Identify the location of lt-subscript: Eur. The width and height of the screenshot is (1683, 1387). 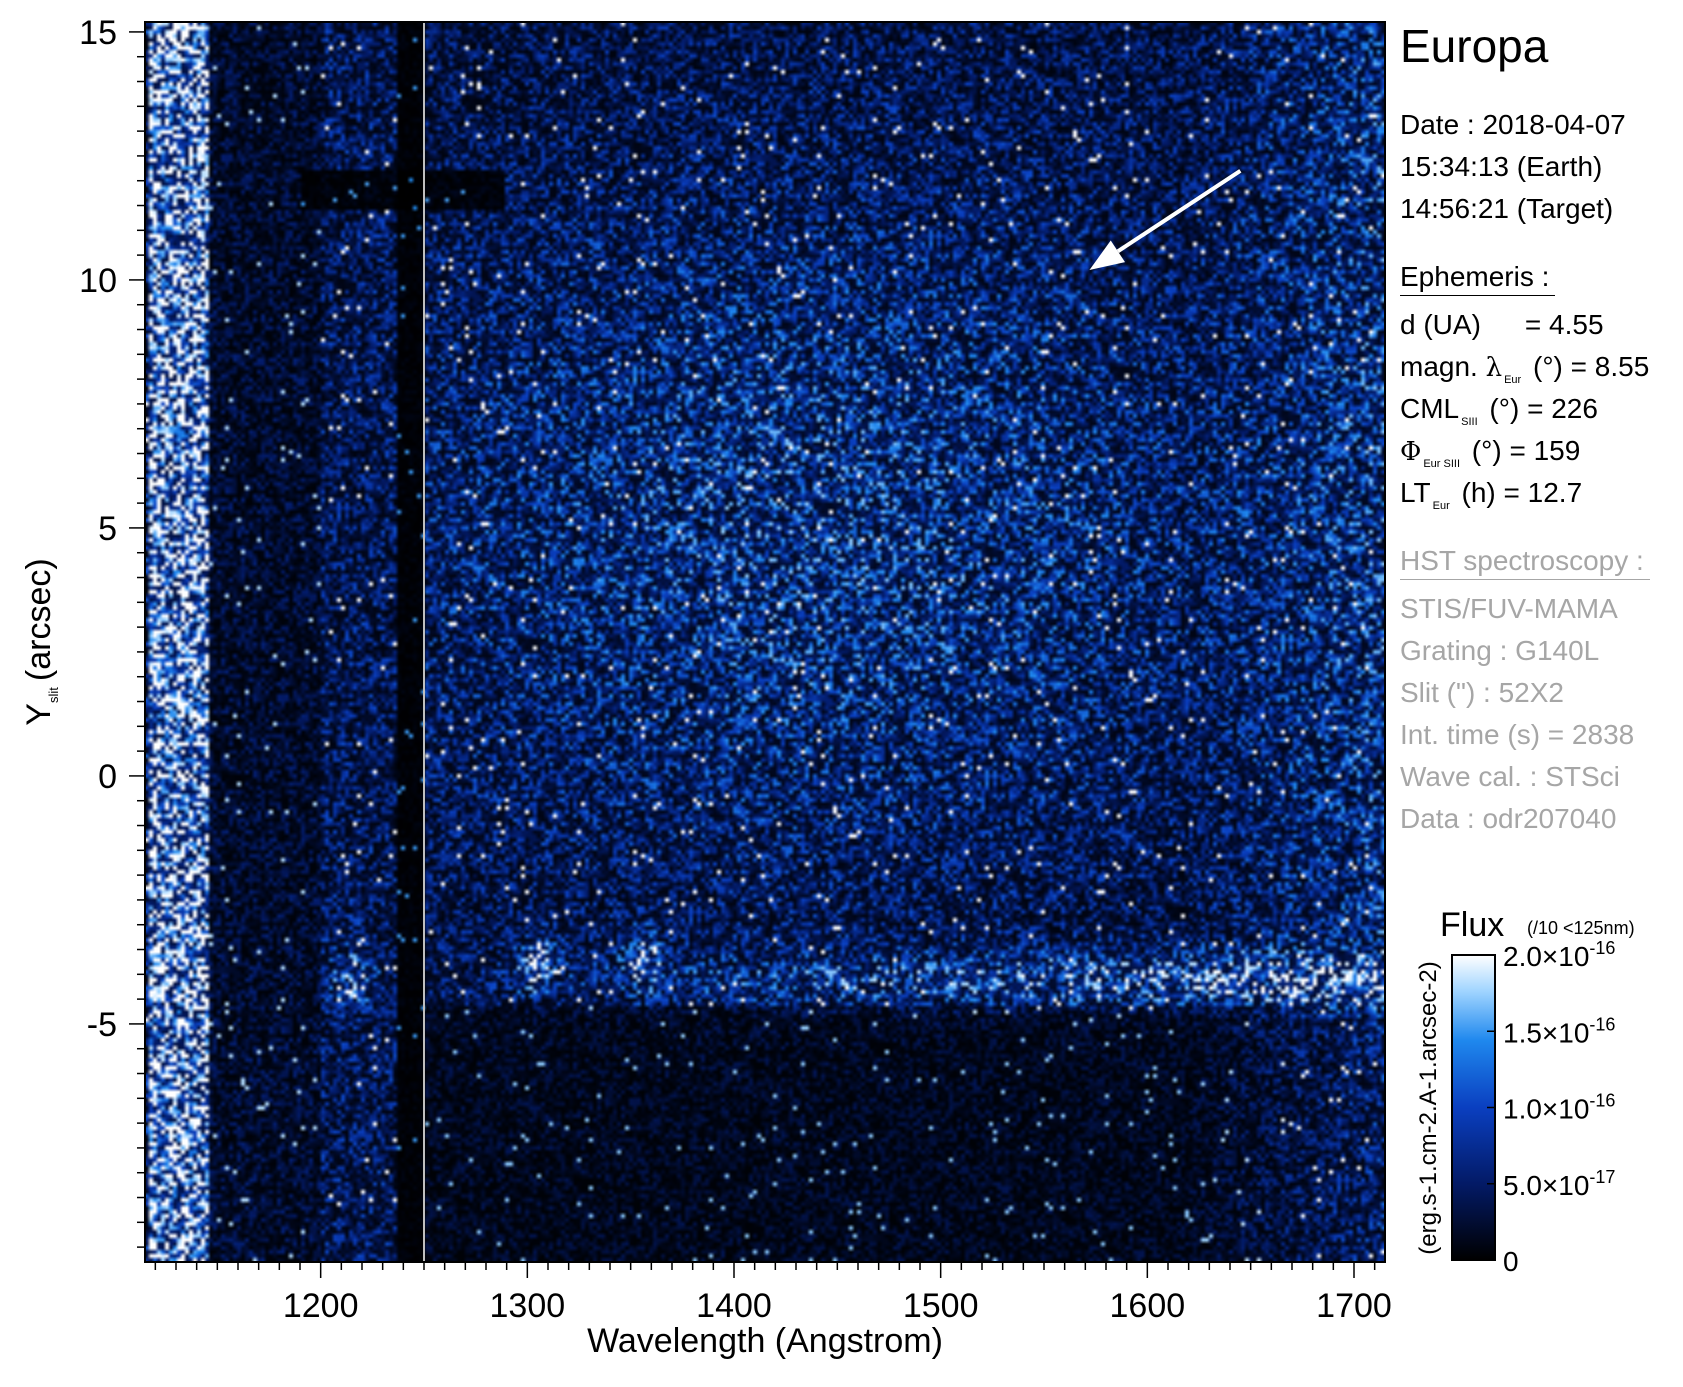
(1441, 506).